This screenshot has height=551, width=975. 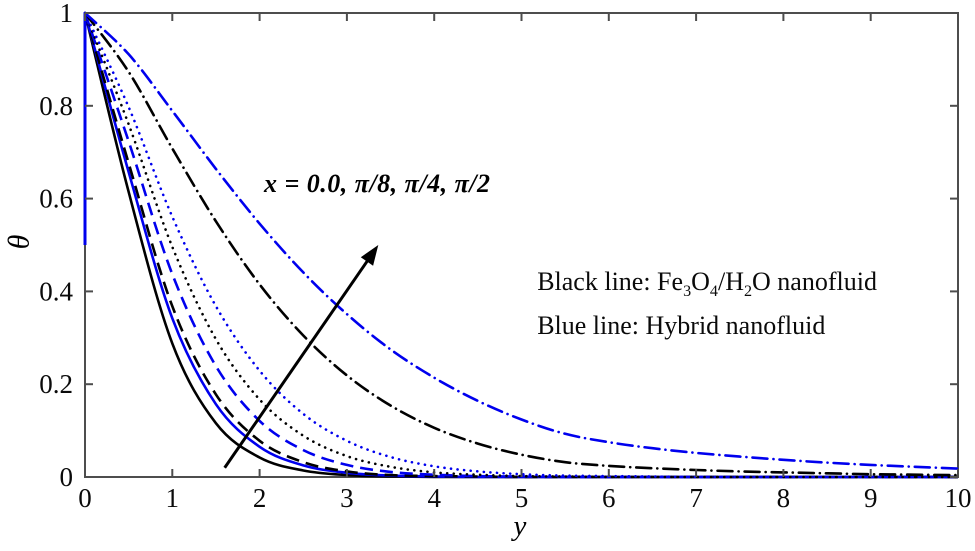 What do you see at coordinates (377, 184) in the screenshot?
I see `x-values-annotation: x = 0.0, π/8, π/4, π/2` at bounding box center [377, 184].